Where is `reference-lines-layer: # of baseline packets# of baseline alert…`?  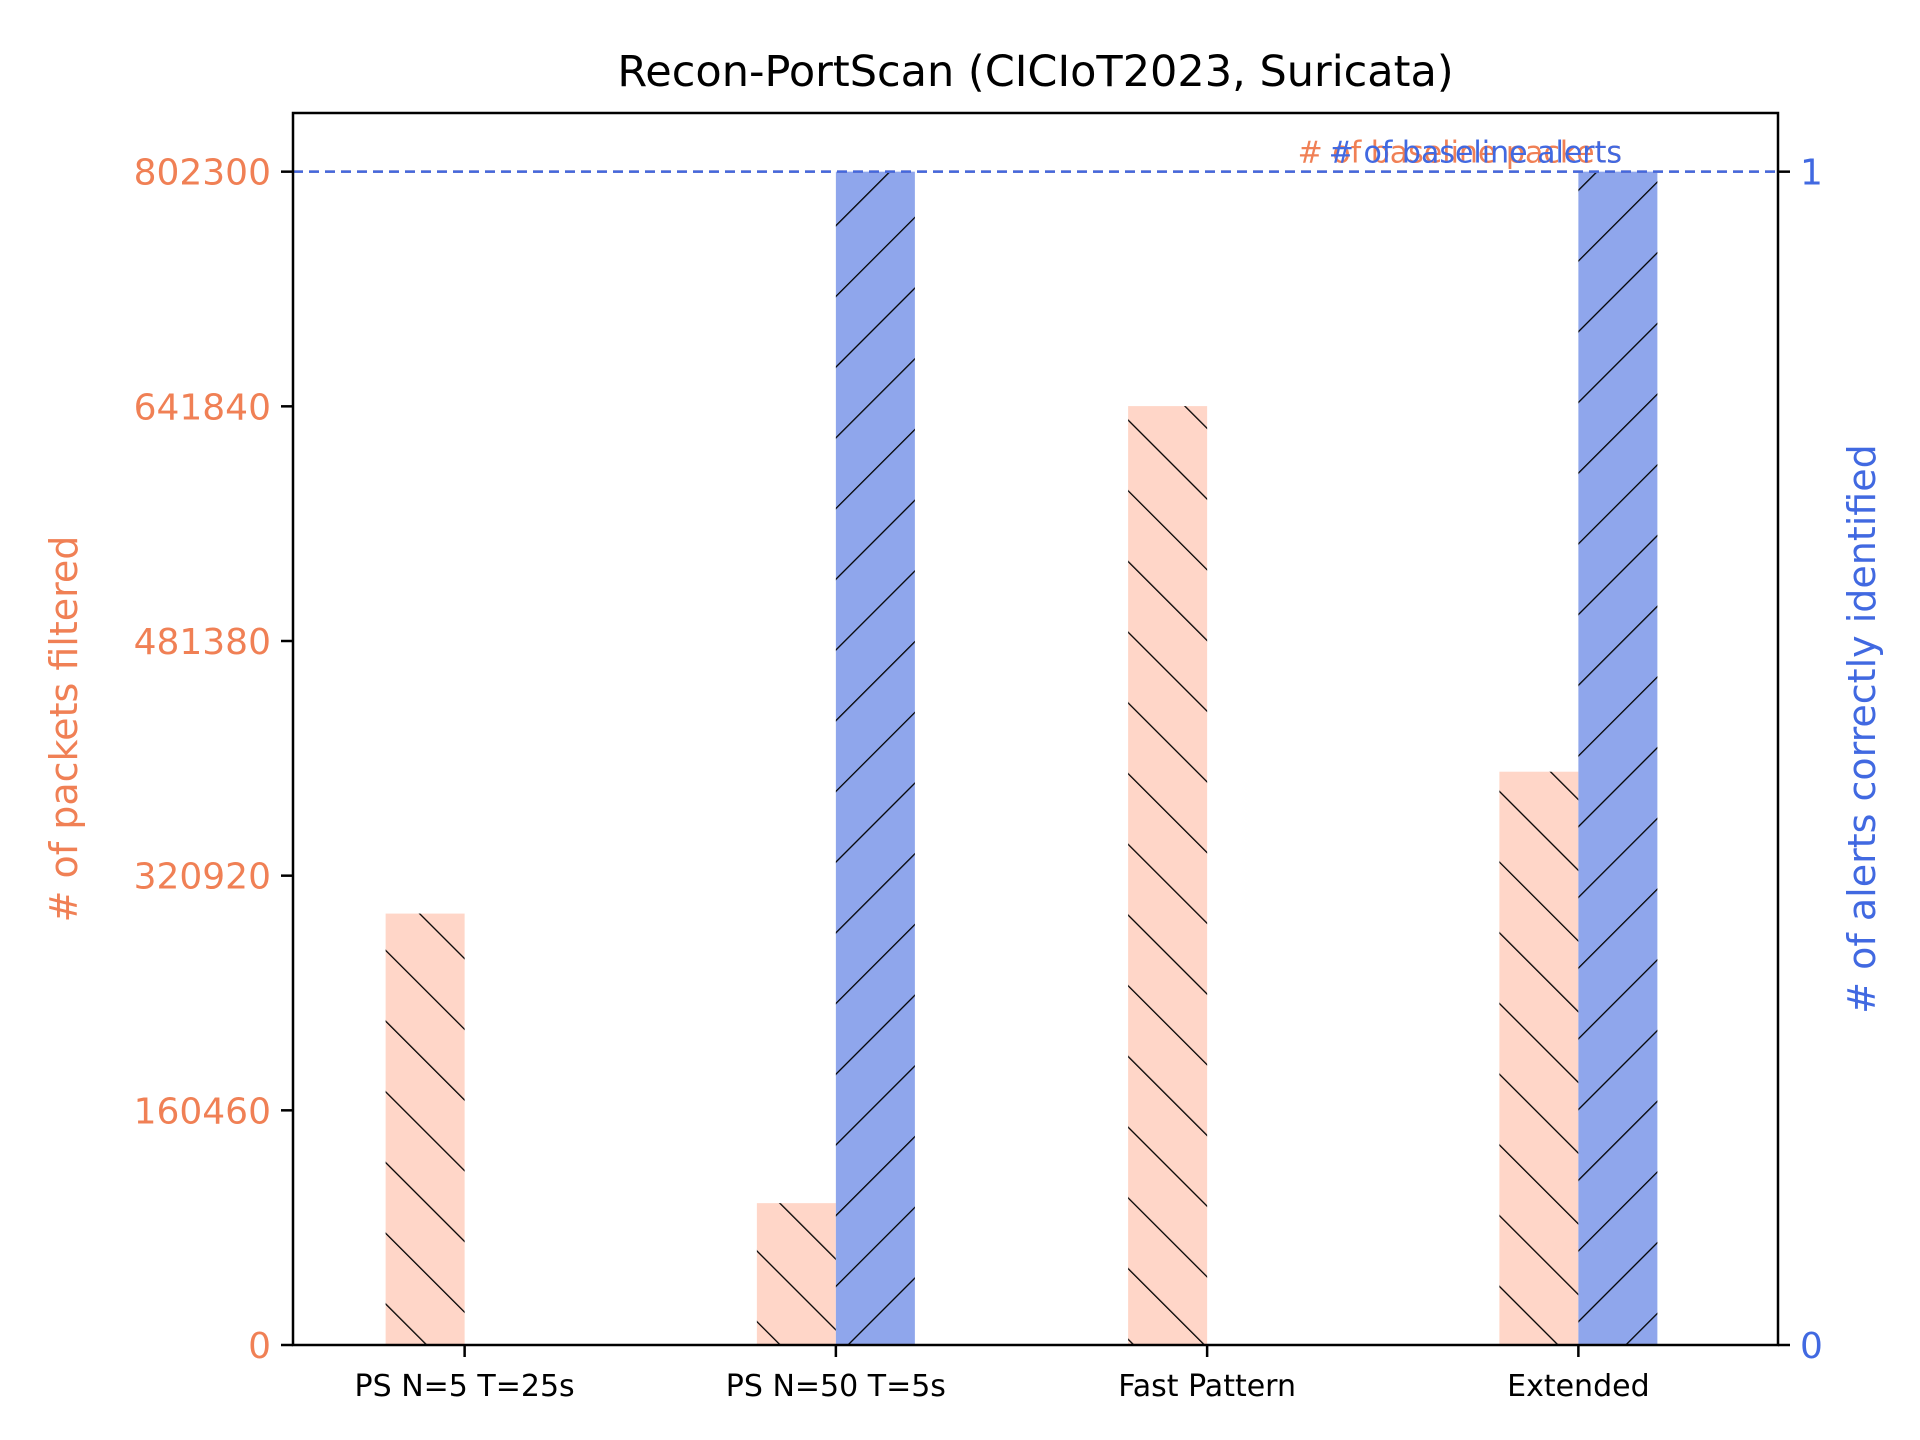
reference-lines-layer: # of baseline packets# of baseline alert… is located at coordinates (1035, 154).